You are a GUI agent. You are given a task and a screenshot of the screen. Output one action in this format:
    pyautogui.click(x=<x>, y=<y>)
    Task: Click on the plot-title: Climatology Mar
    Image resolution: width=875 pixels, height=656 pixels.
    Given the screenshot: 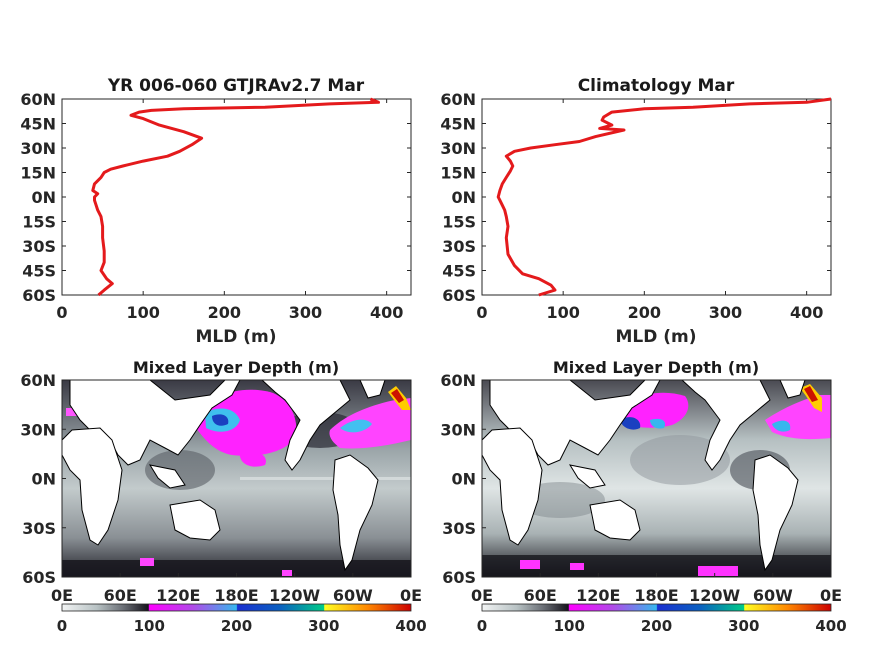 What is the action you would take?
    pyautogui.click(x=656, y=86)
    